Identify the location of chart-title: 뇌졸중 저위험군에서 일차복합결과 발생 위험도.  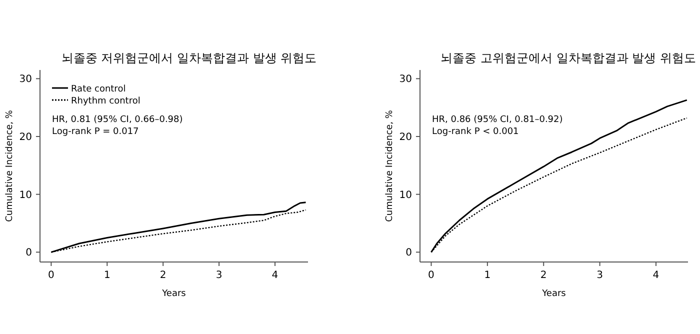
(189, 58).